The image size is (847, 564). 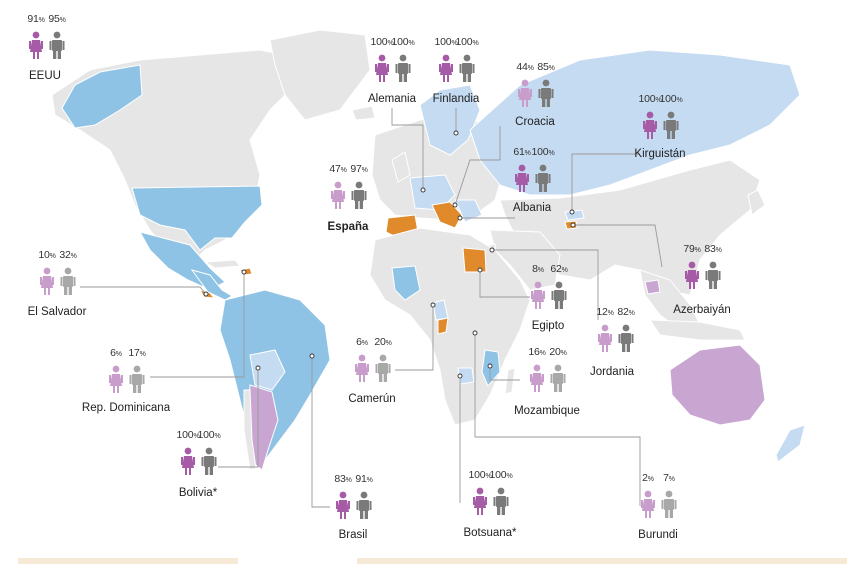 I want to click on men-percent-kirguistan: 100%, so click(x=671, y=100).